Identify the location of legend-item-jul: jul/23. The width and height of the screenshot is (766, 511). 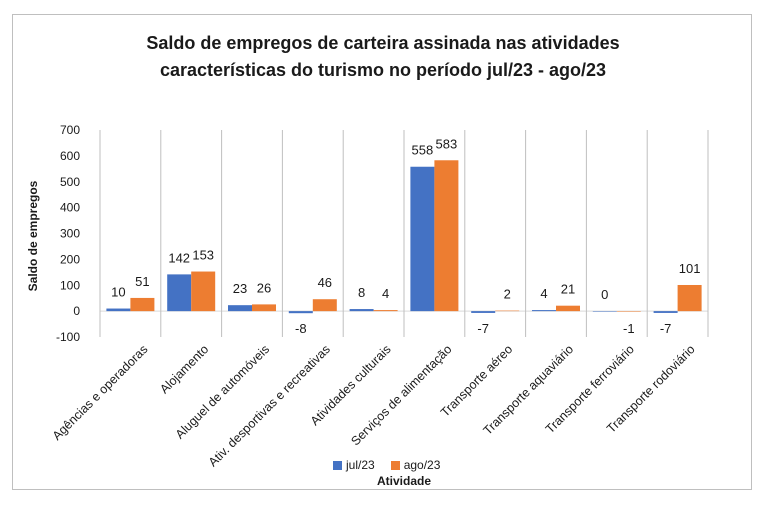
(354, 465).